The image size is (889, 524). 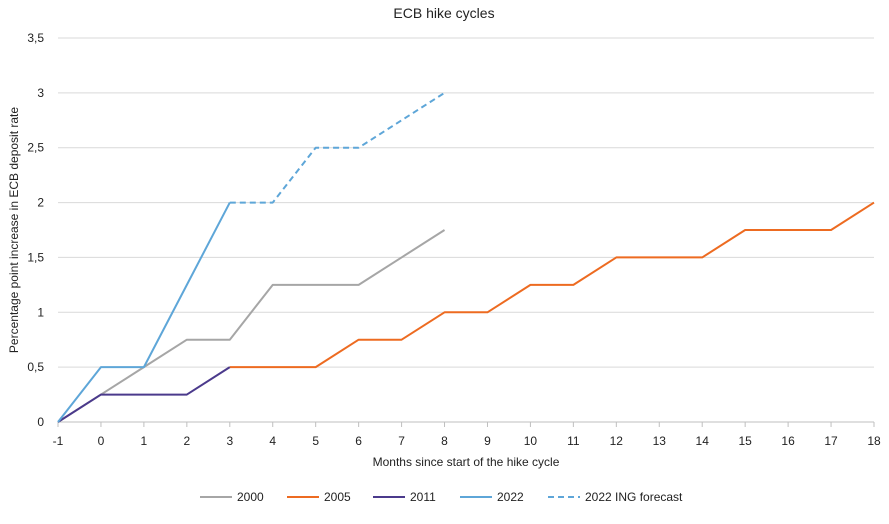 I want to click on y-tick-label: 3,5, so click(x=35, y=38).